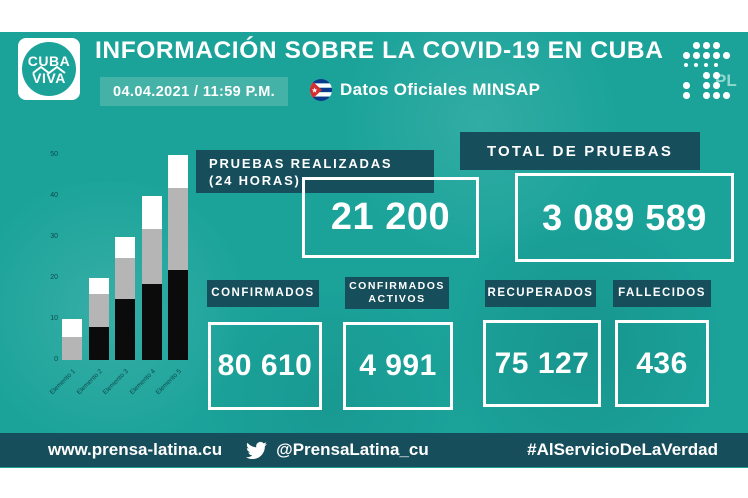  I want to click on recuperados-value: 75 127, so click(542, 363).